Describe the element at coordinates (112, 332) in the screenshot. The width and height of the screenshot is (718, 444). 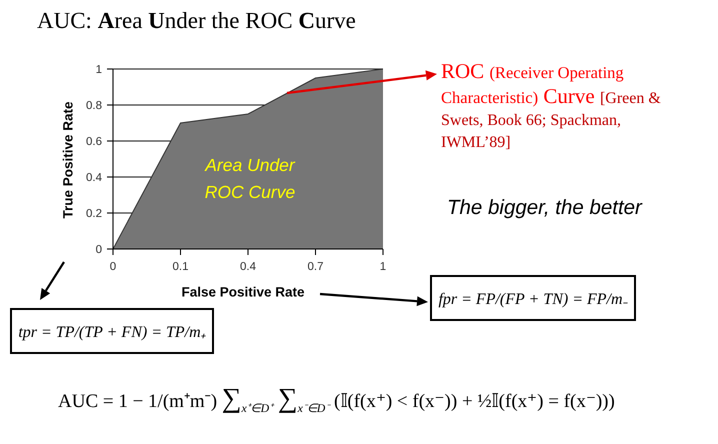
I see `text: tpr = TP/(TP + FN) = TP/m₊` at that location.